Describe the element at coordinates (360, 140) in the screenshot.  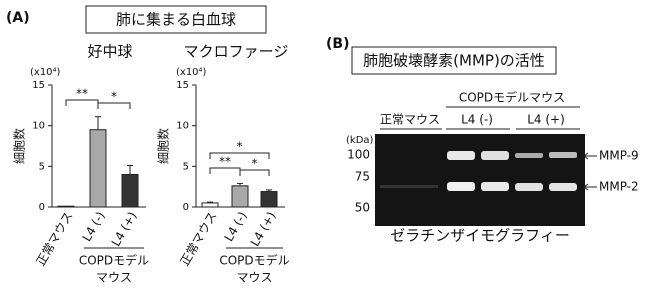
I see `unit-label: (kDa)` at that location.